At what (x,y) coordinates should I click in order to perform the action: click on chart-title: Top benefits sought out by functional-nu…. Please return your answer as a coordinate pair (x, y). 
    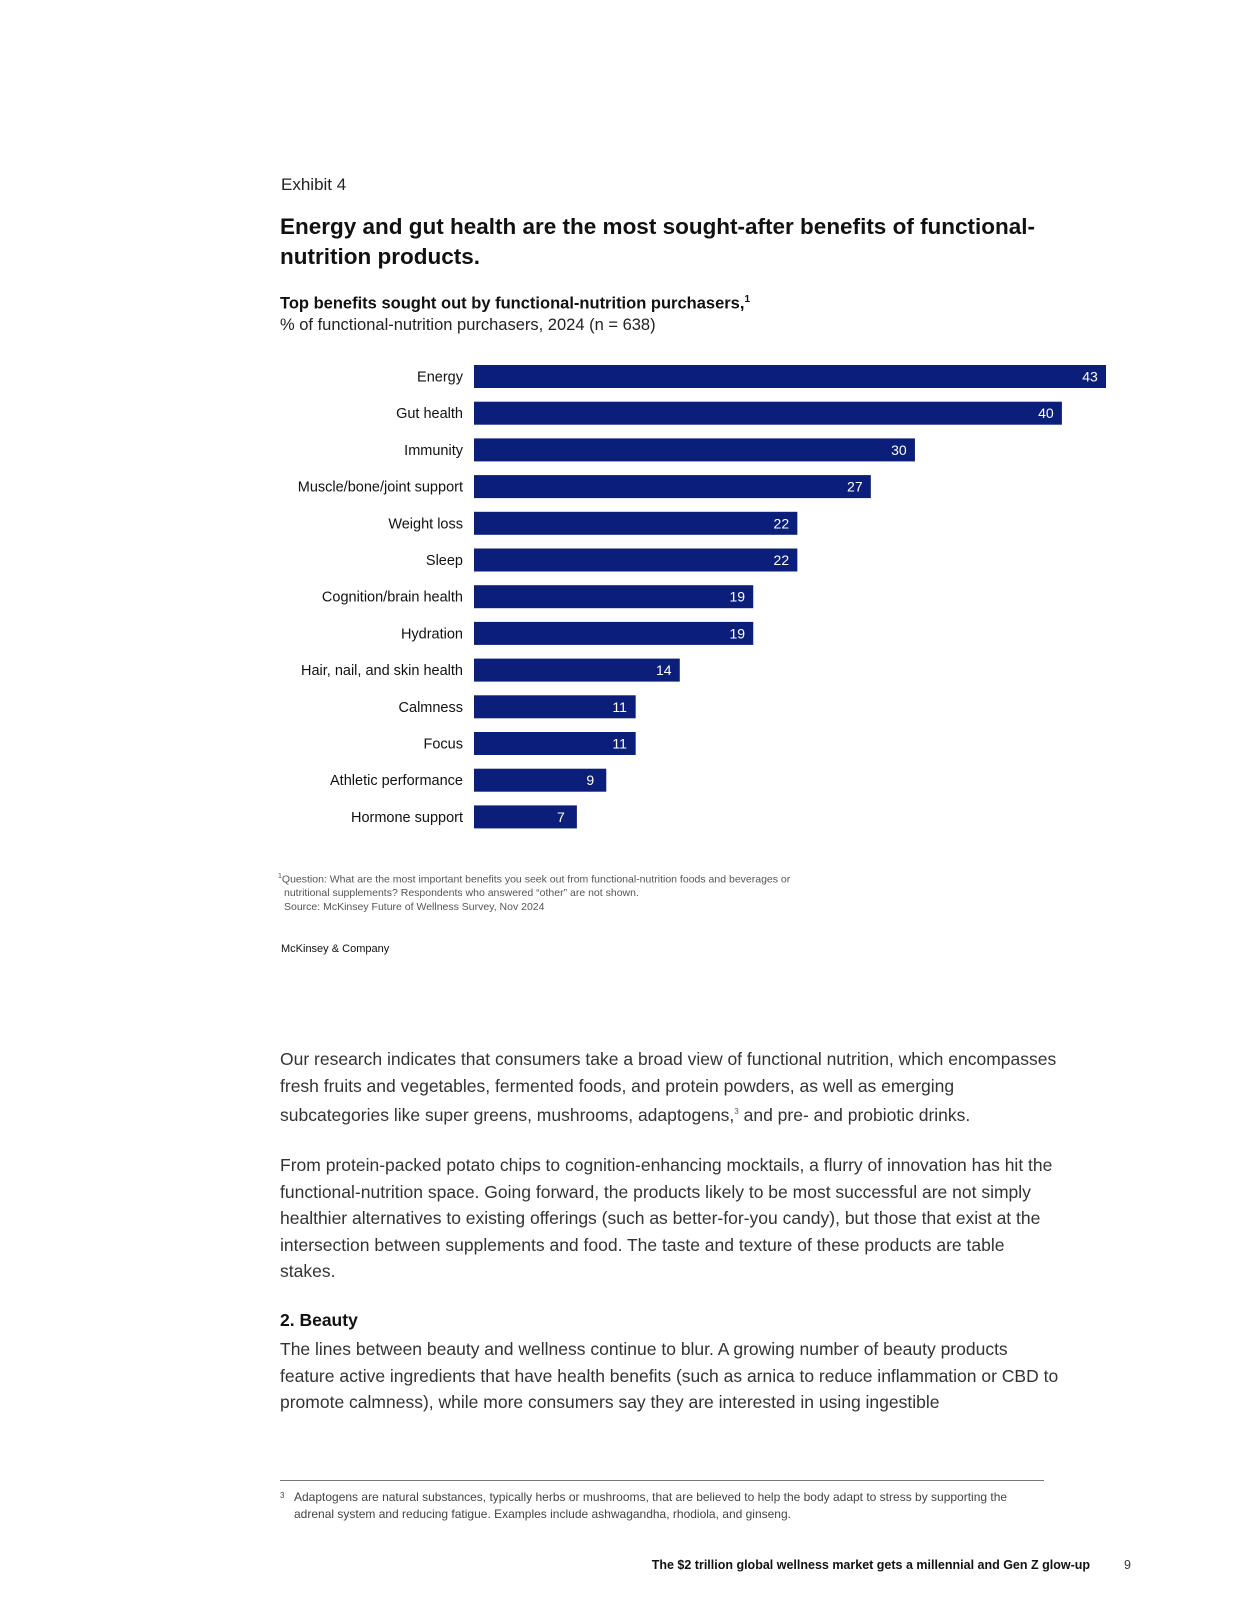
    Looking at the image, I should click on (515, 304).